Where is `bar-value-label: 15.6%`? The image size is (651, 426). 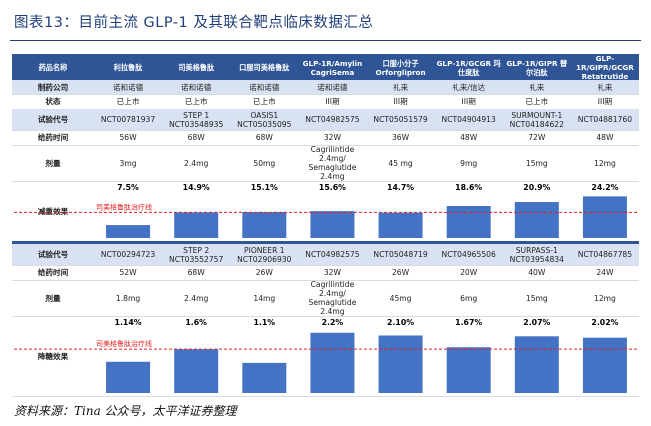
bar-value-label: 15.6% is located at coordinates (332, 187).